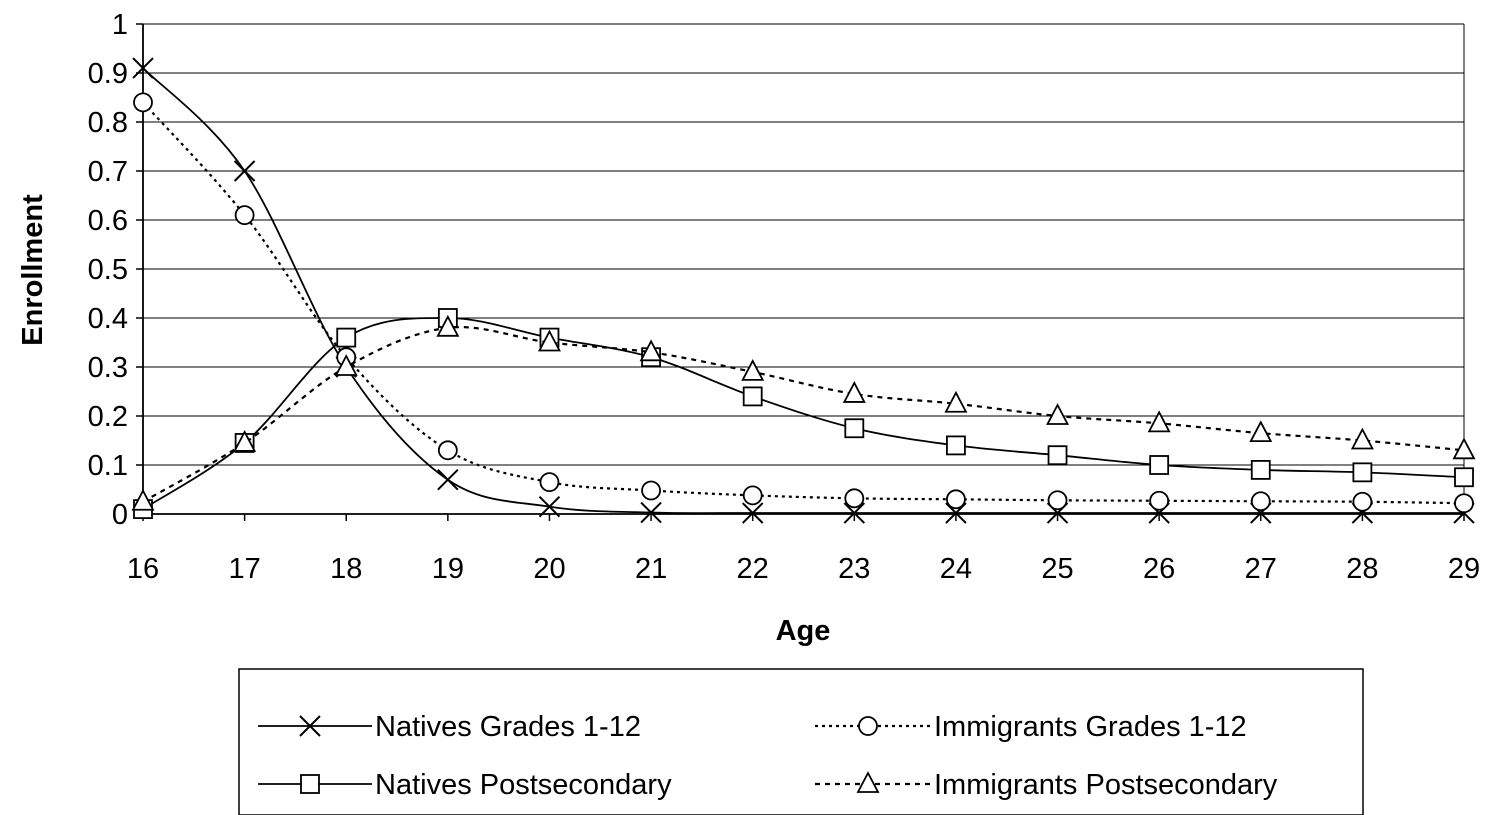 The width and height of the screenshot is (1491, 815). Describe the element at coordinates (549, 569) in the screenshot. I see `x-tick-label: 20` at that location.